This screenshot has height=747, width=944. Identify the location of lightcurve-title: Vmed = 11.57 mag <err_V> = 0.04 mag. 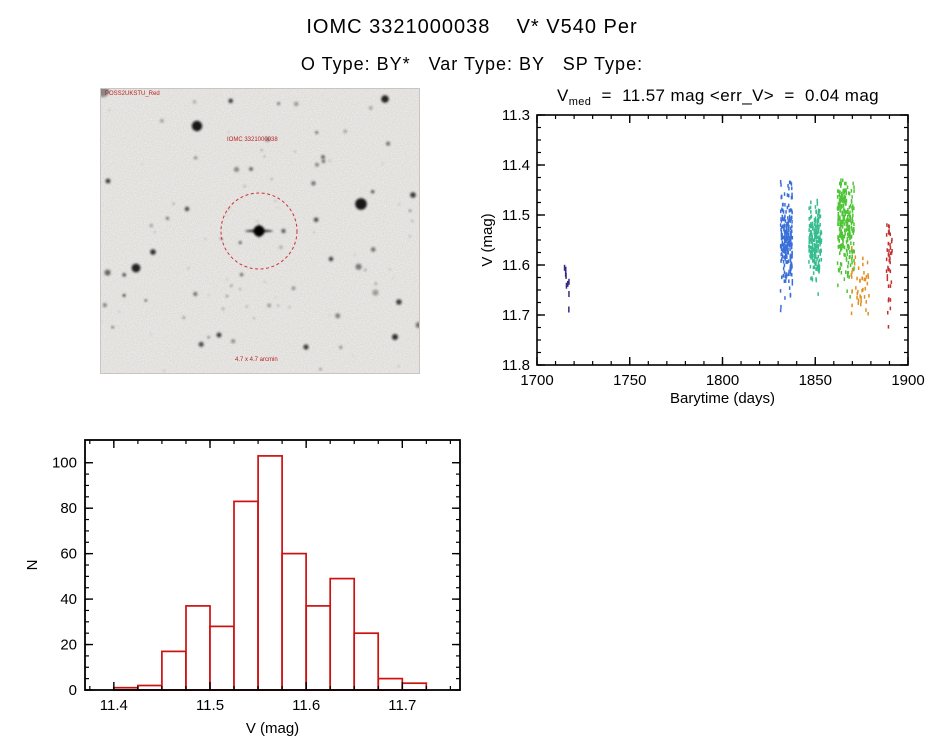
(718, 97).